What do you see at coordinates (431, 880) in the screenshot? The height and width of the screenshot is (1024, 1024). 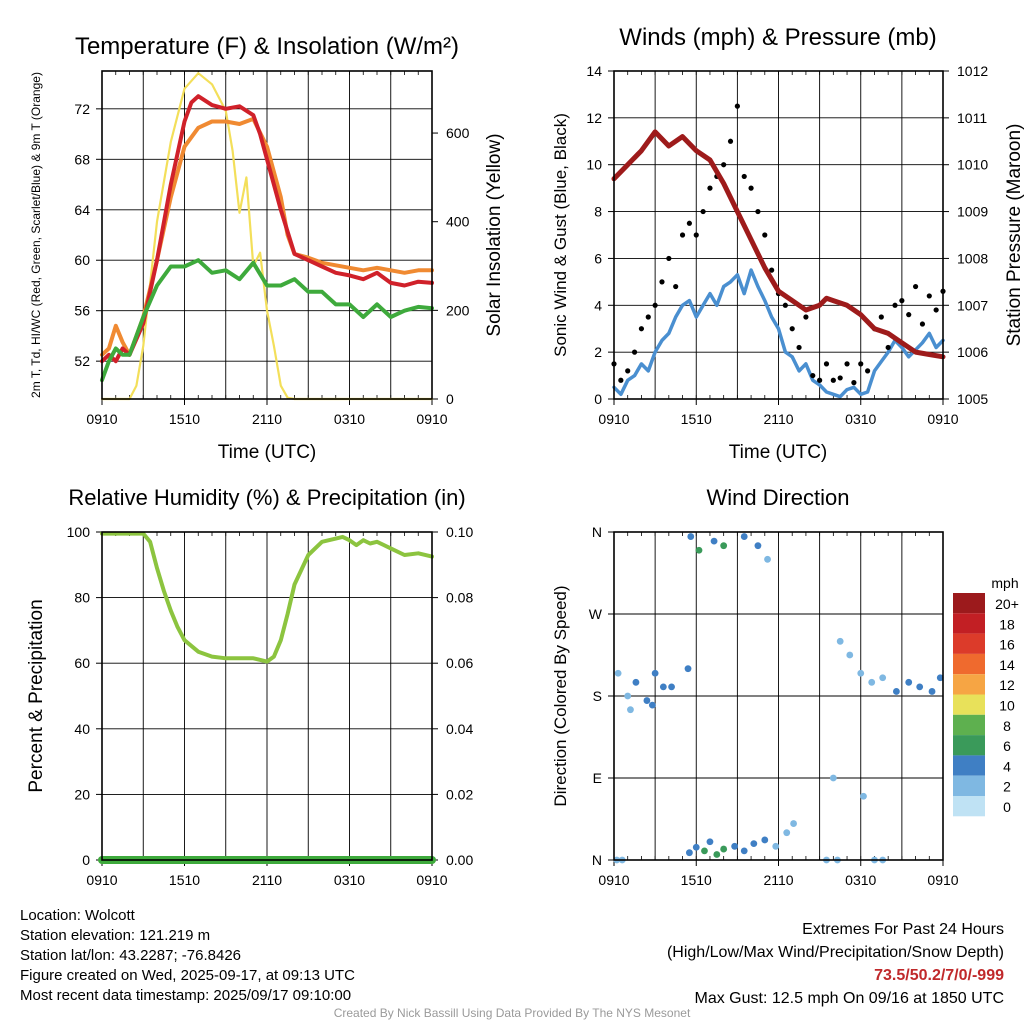 I see `humidity-xtick-label: 0910` at bounding box center [431, 880].